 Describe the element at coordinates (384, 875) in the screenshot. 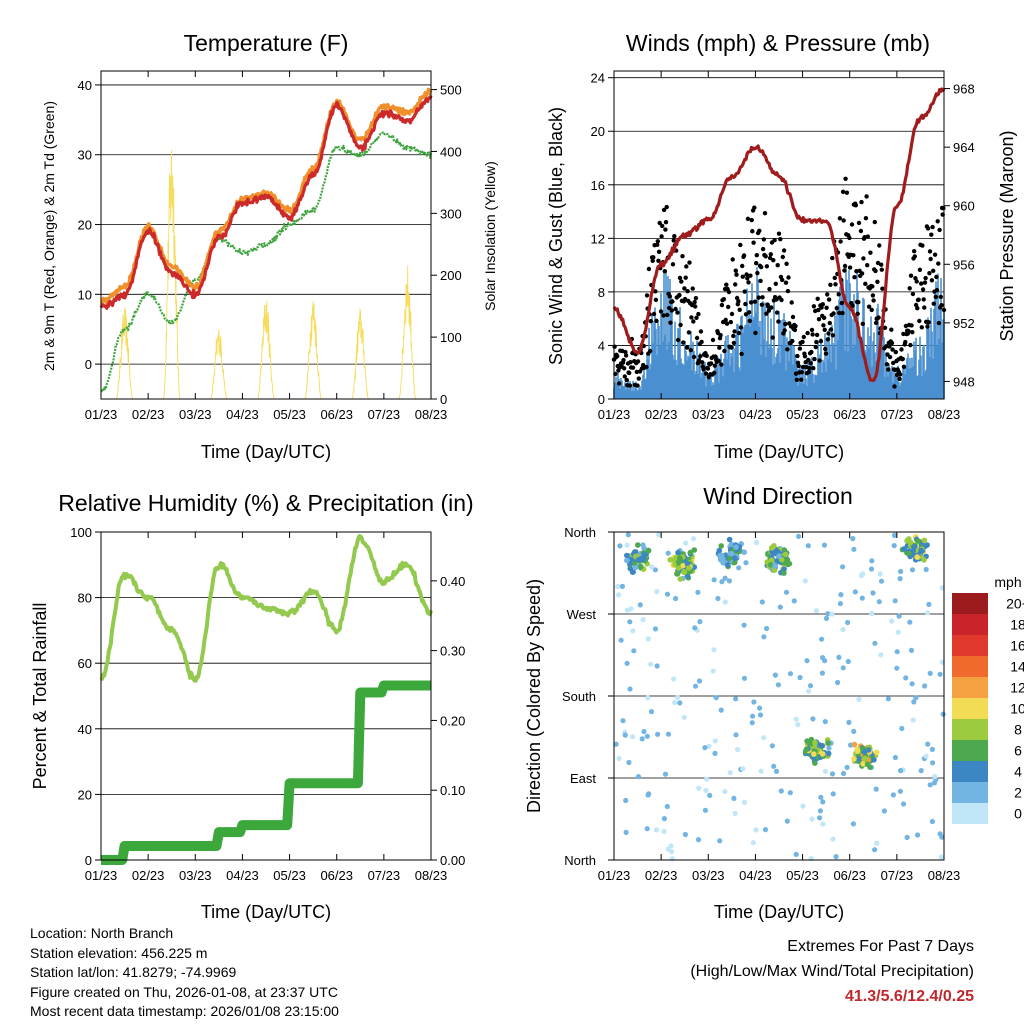

I see `x-tick-label: 07/23` at that location.